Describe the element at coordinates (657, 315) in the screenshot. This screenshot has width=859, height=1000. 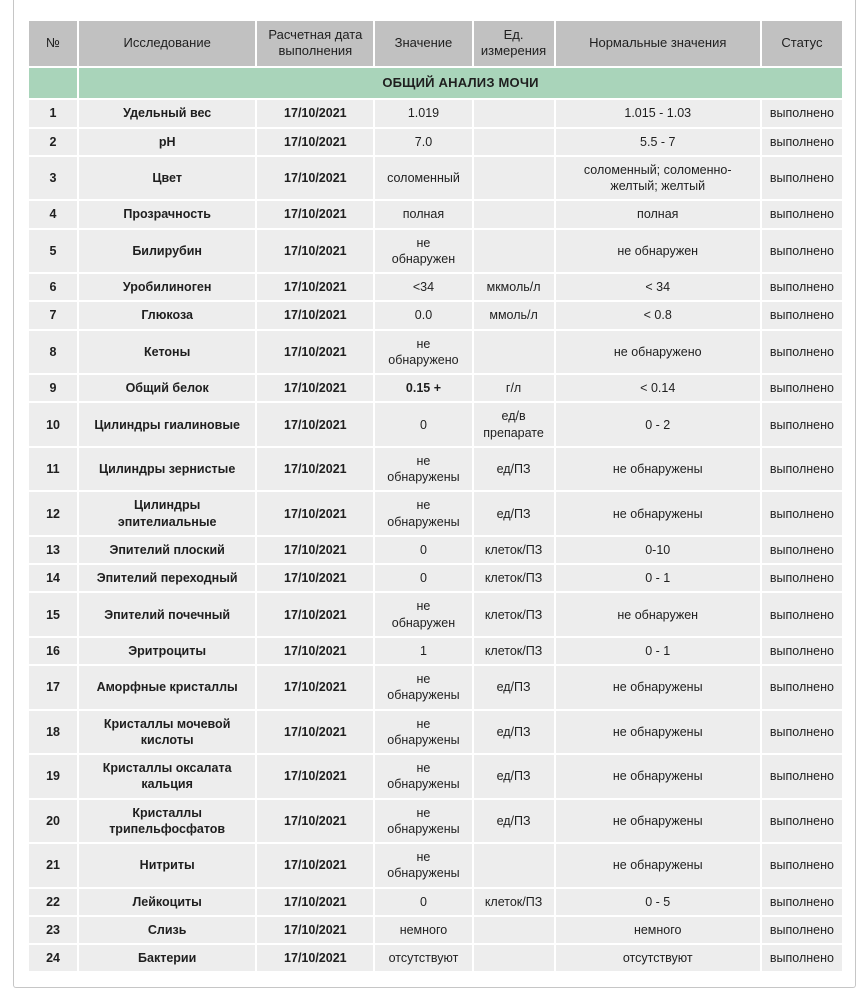
I see `cell-normal-range: < 0.8` at that location.